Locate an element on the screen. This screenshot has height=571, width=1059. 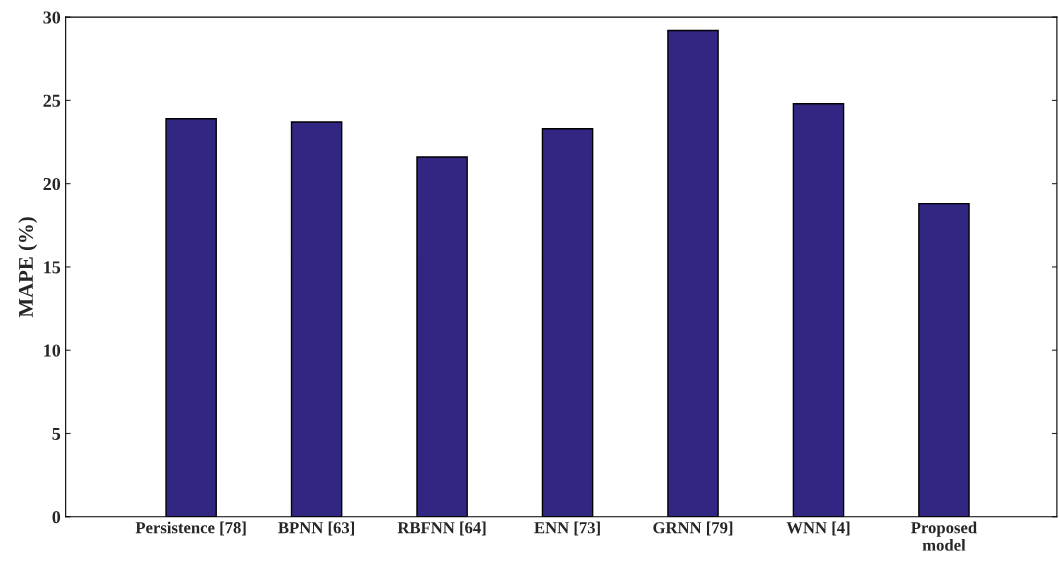
x-tick-label: ENN [73] is located at coordinates (567, 528).